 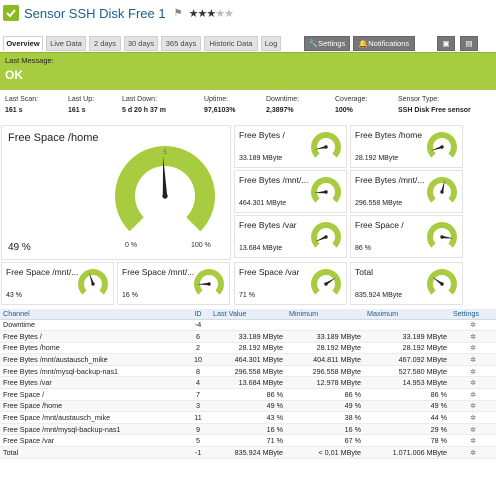 I want to click on cell-id: 5, so click(x=198, y=441).